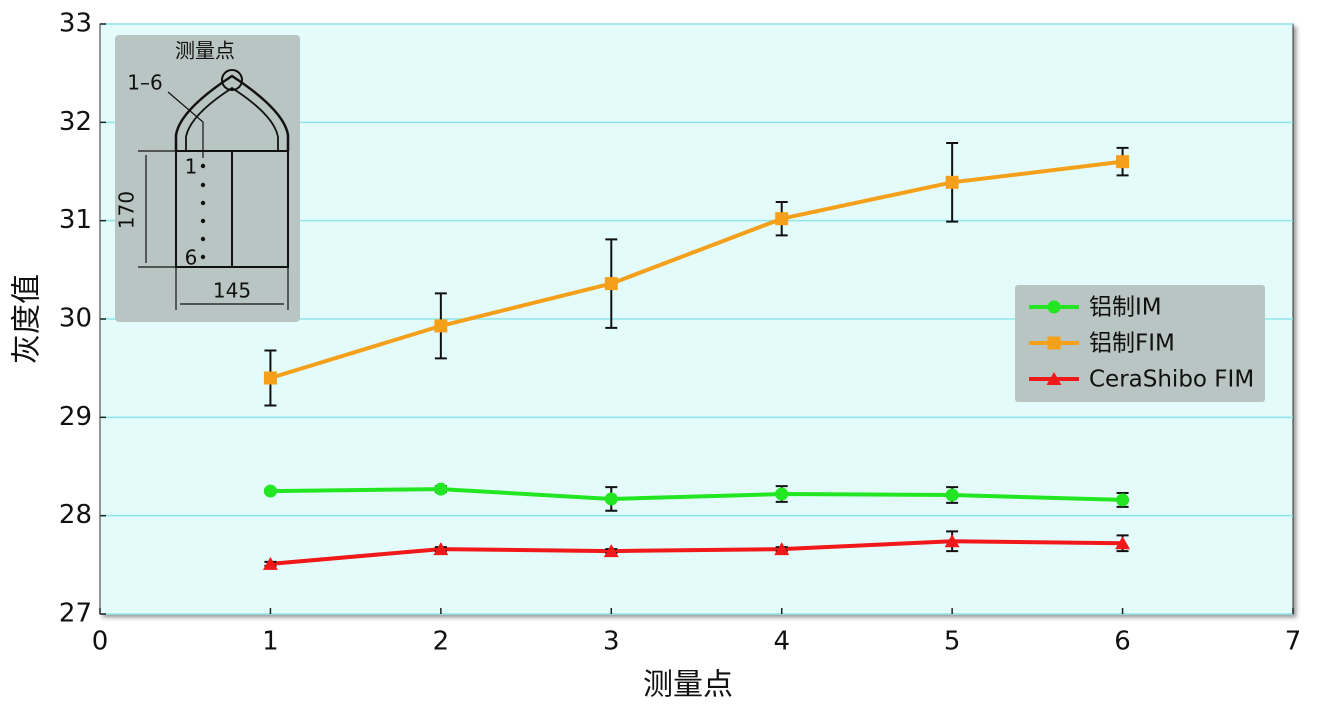  I want to click on x-tick-label: 0, so click(100, 642).